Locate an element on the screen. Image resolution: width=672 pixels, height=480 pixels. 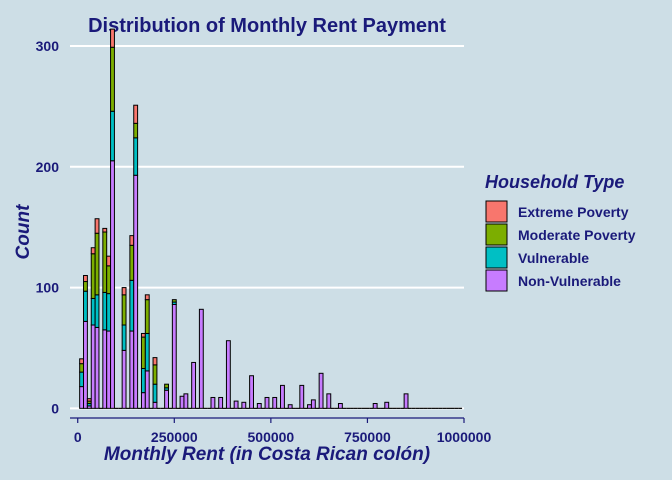
legend-label: Extreme Poverty is located at coordinates (573, 212).